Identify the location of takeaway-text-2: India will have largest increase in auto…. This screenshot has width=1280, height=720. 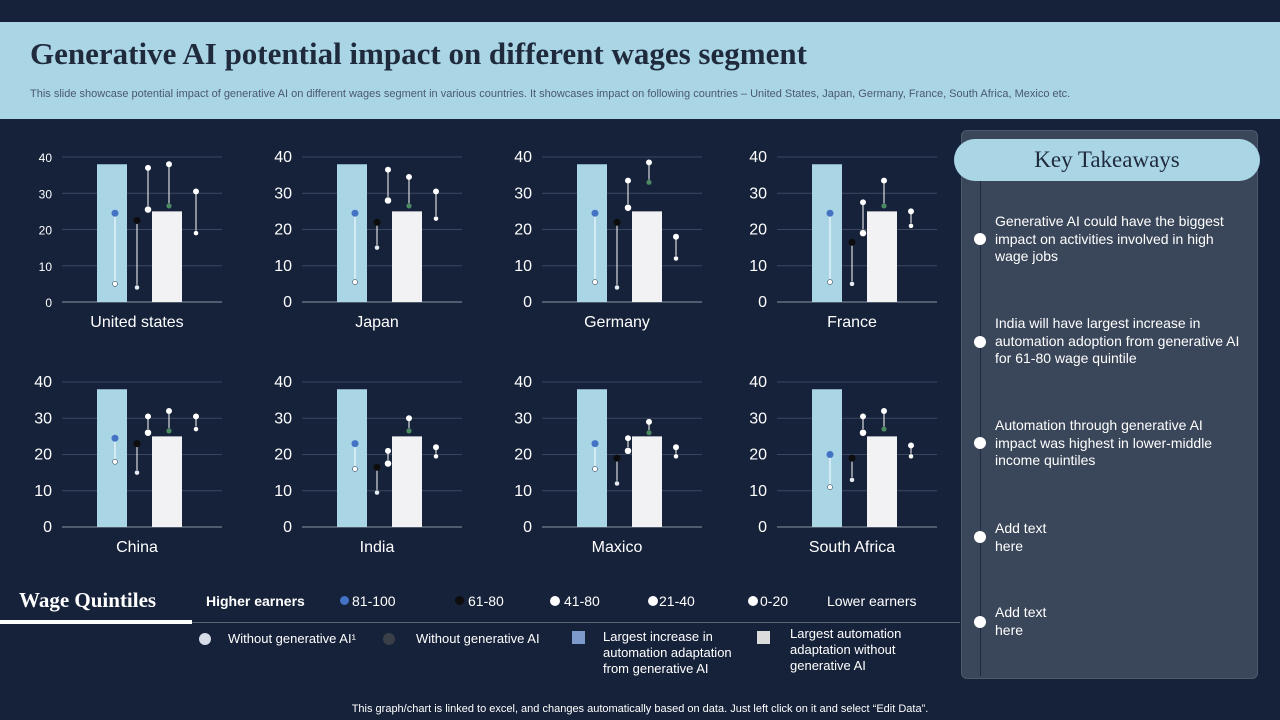
(1117, 340).